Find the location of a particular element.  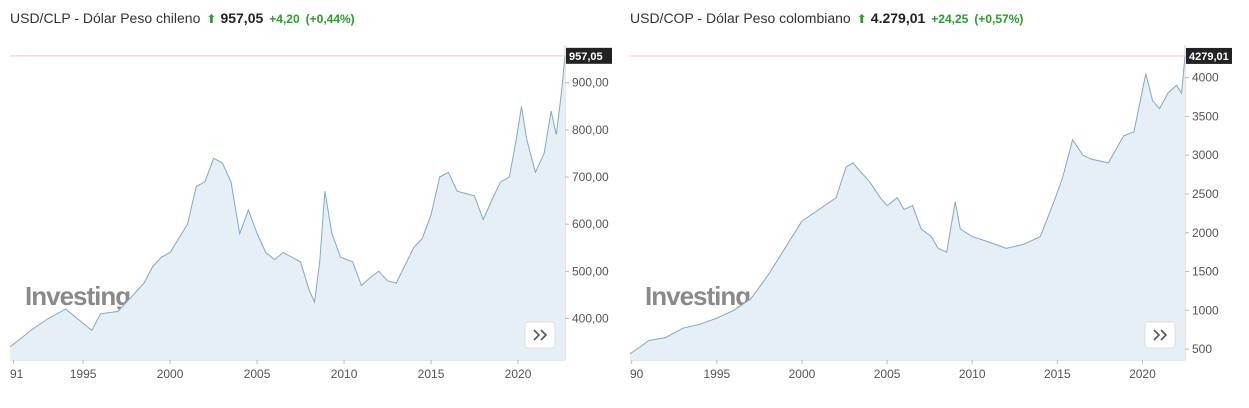

change-percent: (+0,57%) is located at coordinates (998, 19).